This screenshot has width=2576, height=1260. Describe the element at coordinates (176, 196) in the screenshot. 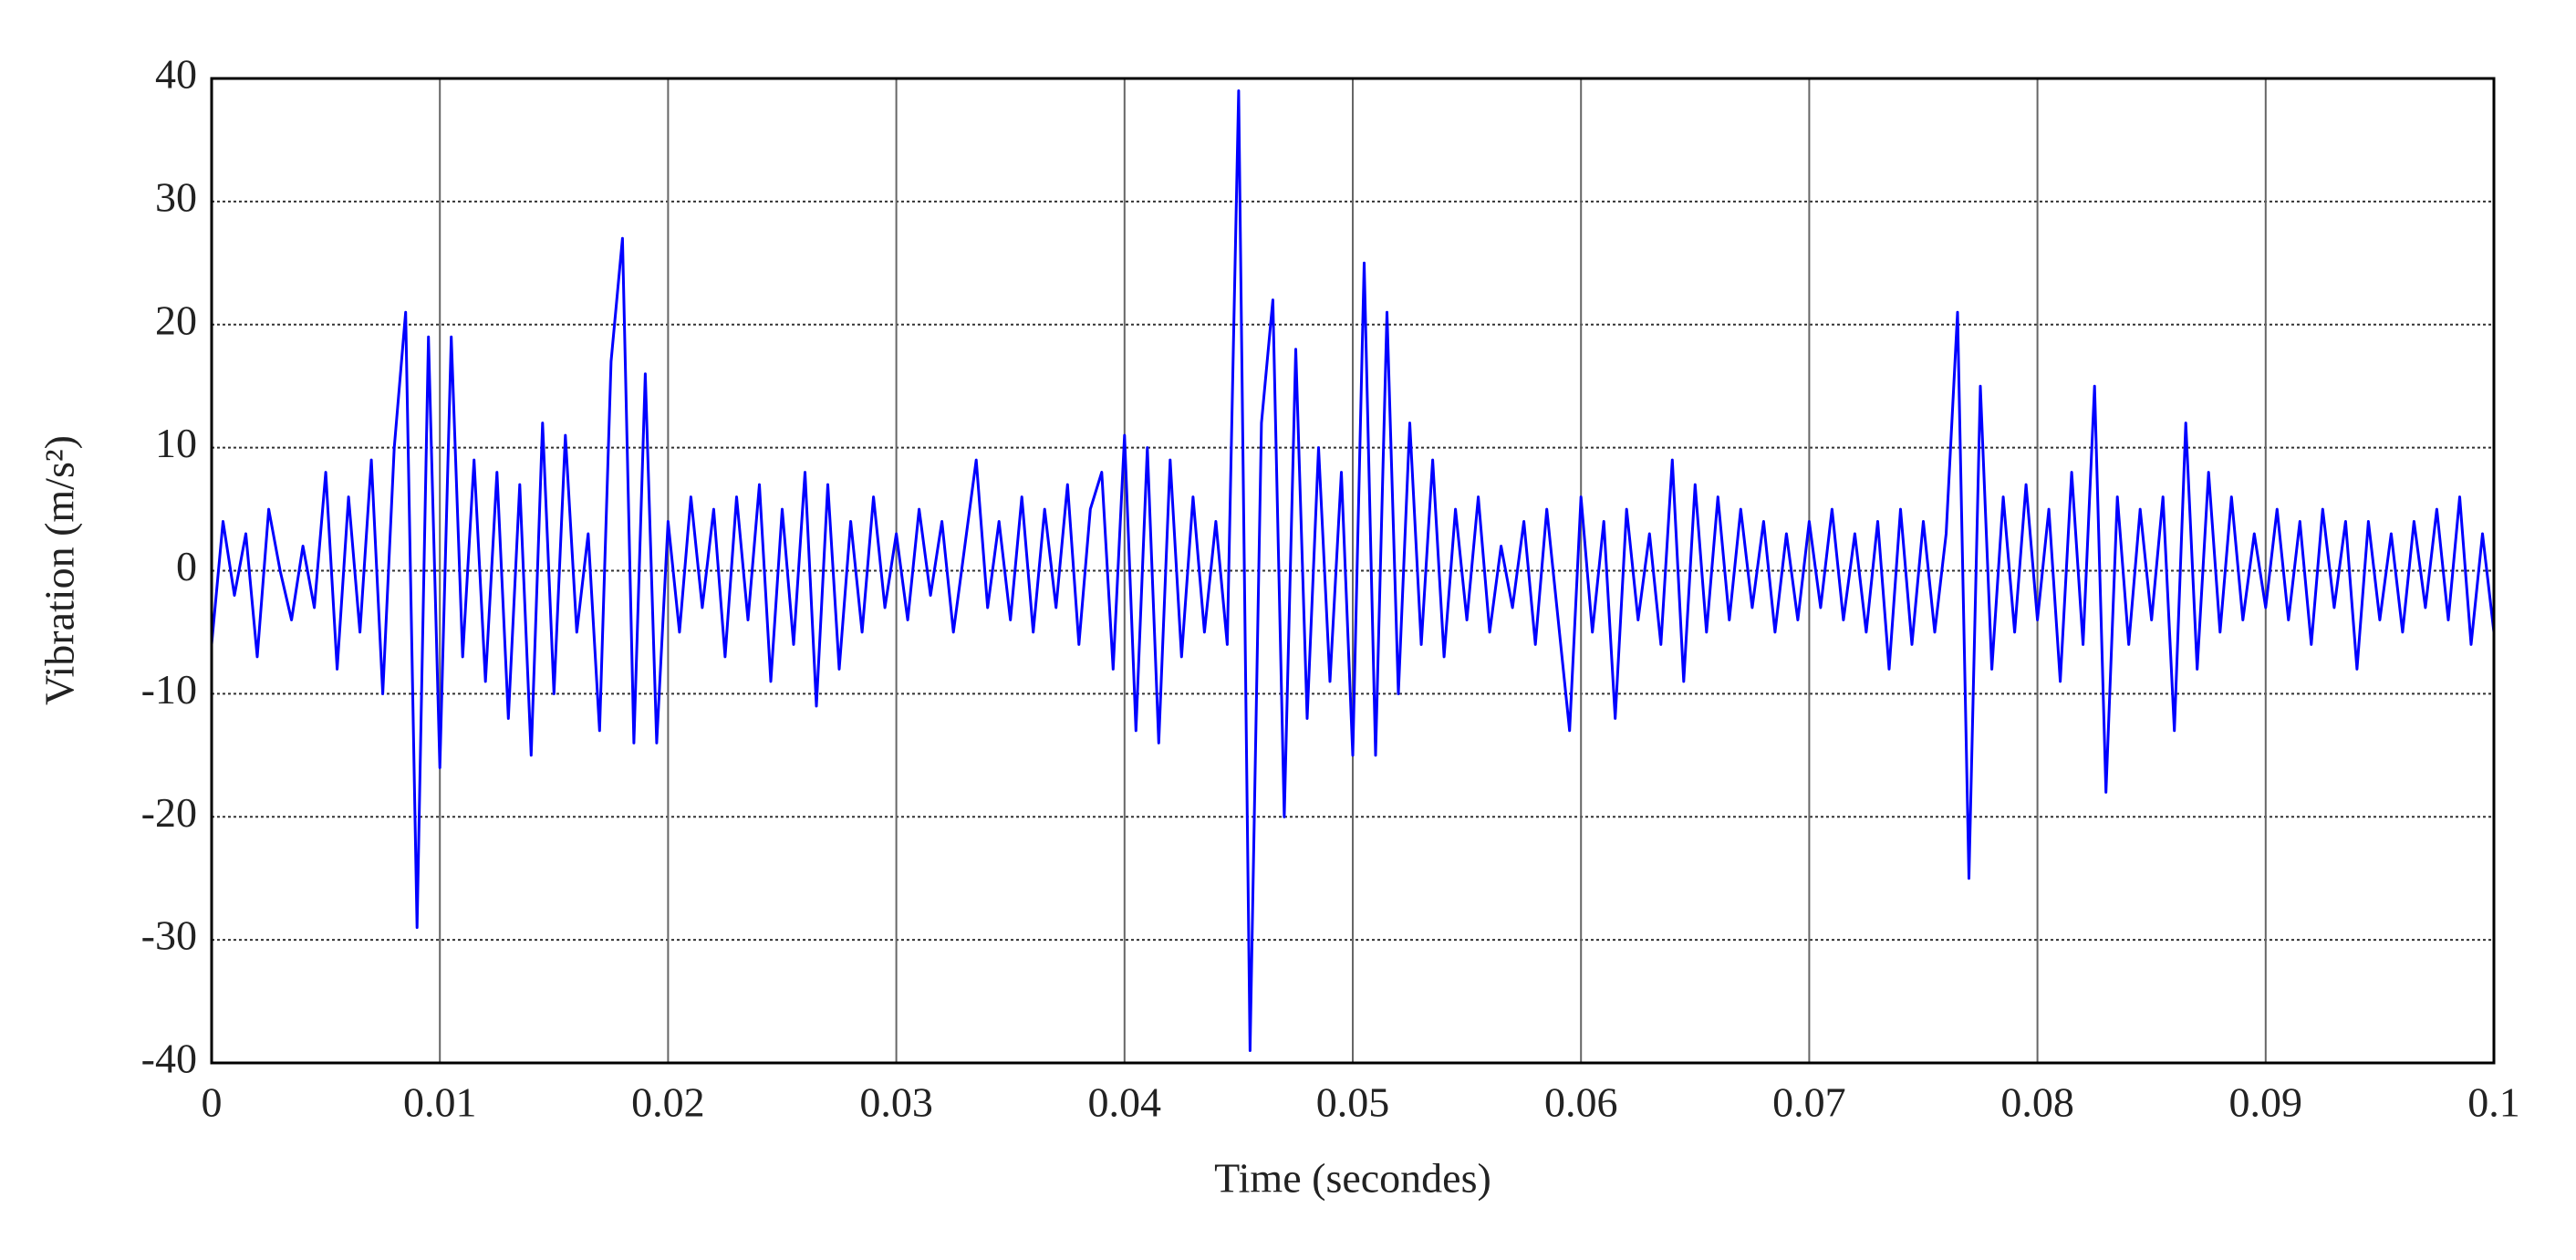

I see `y-tick-label: 30` at that location.